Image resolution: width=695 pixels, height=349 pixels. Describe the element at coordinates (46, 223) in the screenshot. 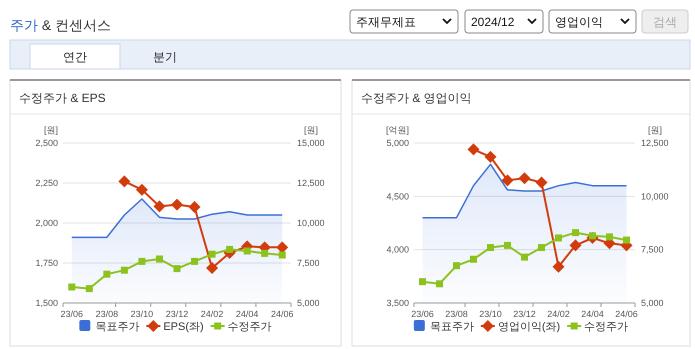

I see `y-tick-label: 2,000` at that location.